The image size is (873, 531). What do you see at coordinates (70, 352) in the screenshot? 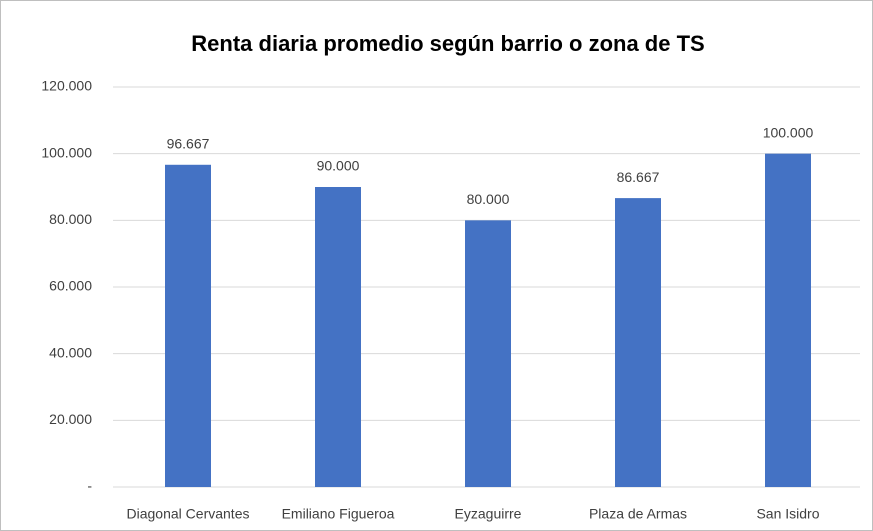
I see `y-tick-label: 40.000` at bounding box center [70, 352].